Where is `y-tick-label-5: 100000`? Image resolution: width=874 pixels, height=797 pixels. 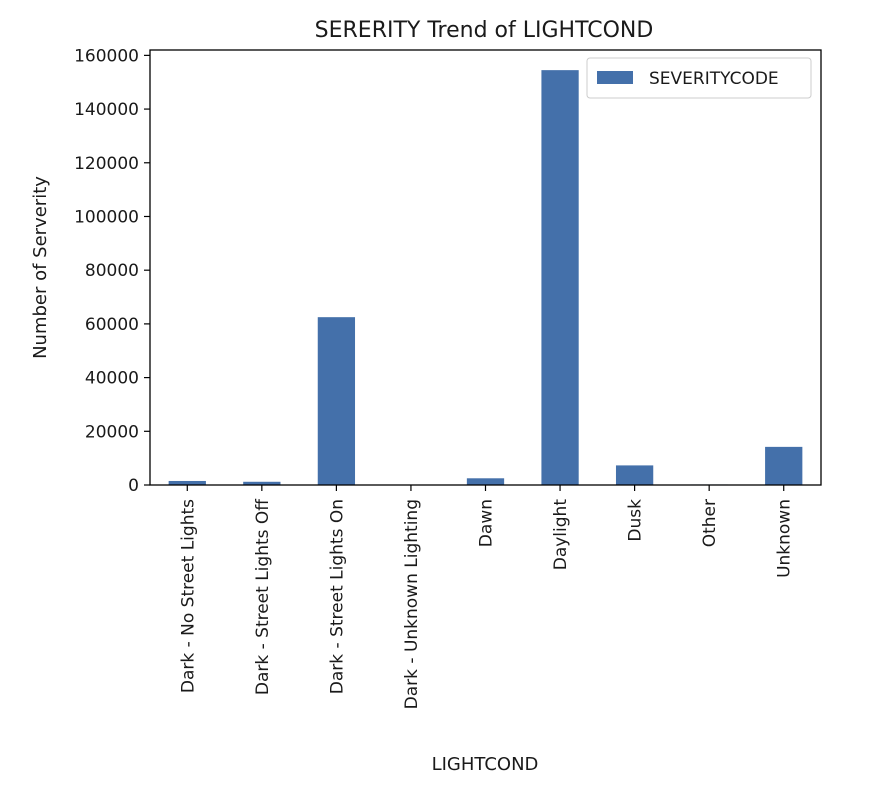
y-tick-label-5: 100000 is located at coordinates (106, 217).